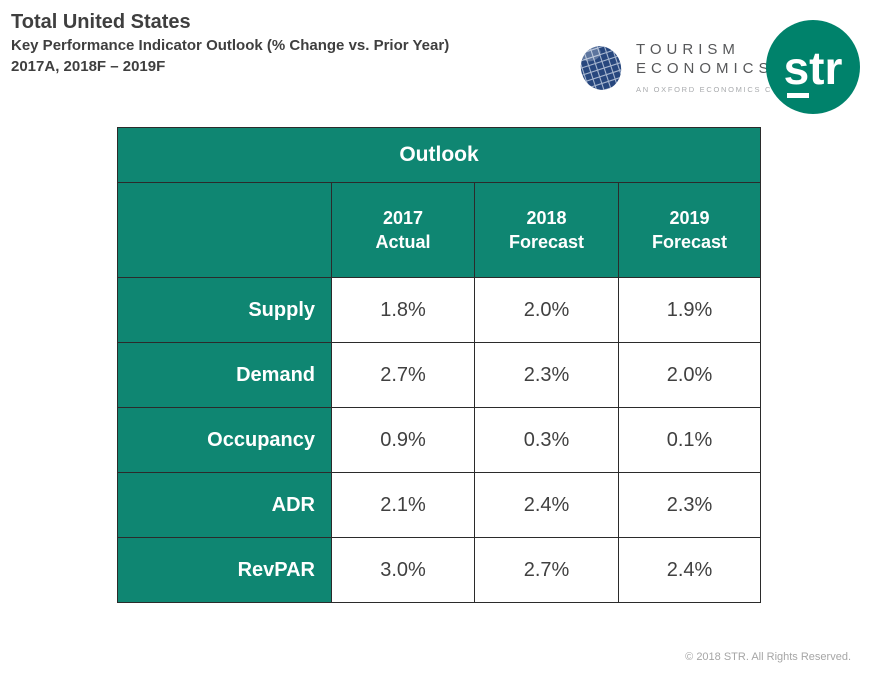 The width and height of the screenshot is (872, 676). What do you see at coordinates (403, 310) in the screenshot?
I see `value-cell: 1.8%` at bounding box center [403, 310].